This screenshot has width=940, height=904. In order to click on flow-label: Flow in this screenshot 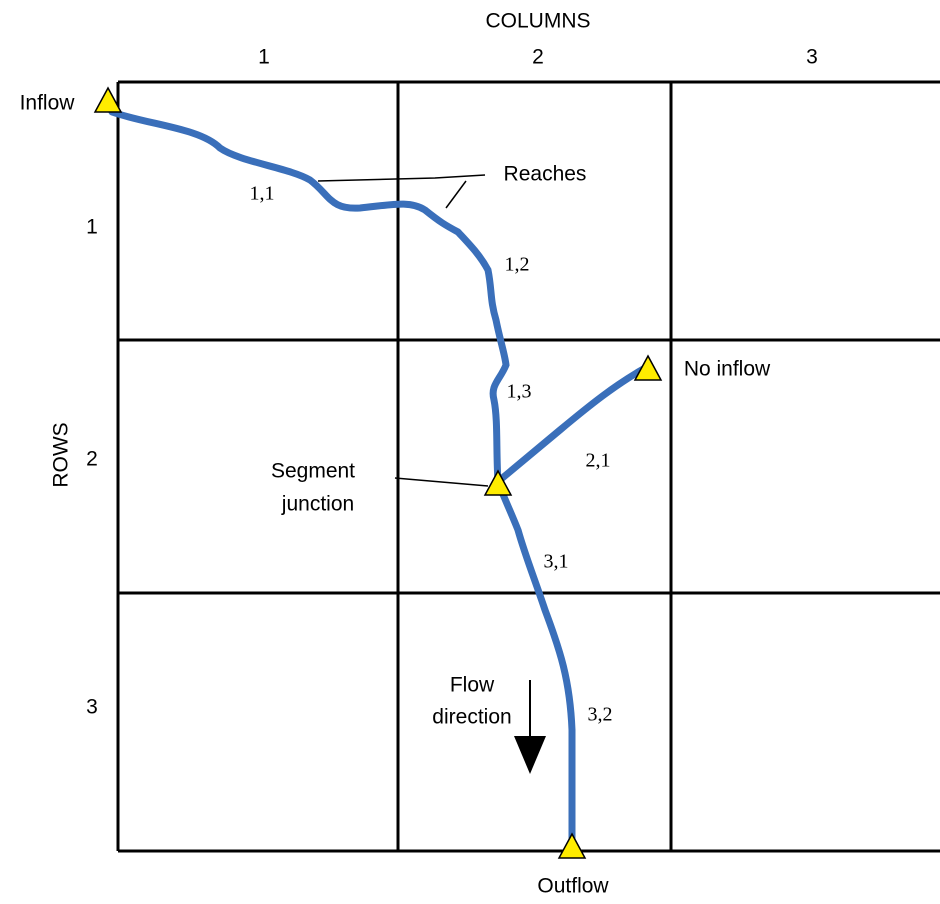, I will do `click(472, 685)`.